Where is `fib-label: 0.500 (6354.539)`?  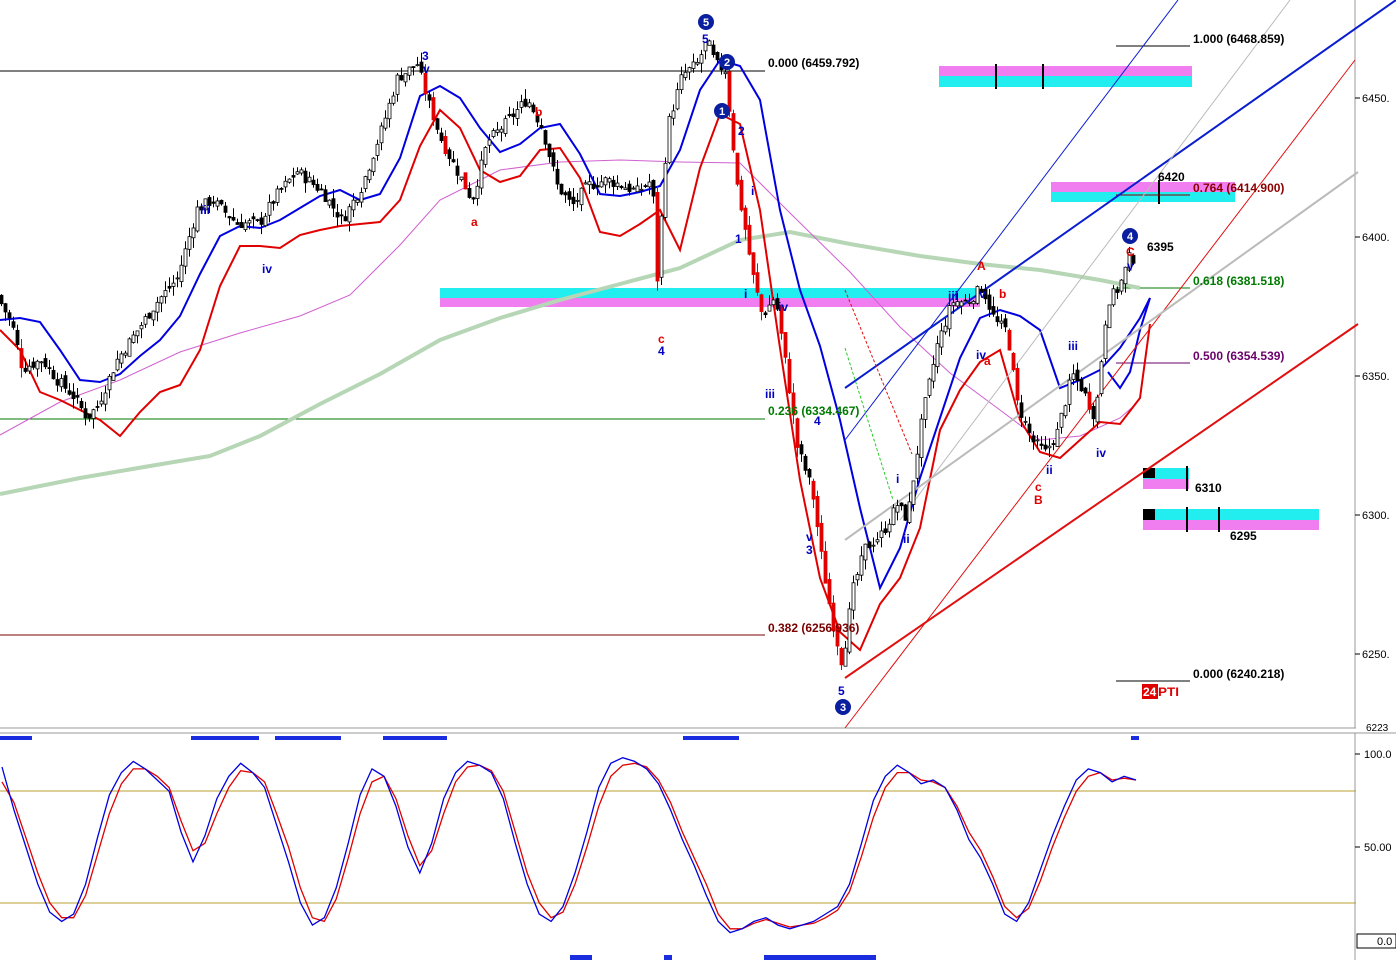
fib-label: 0.500 (6354.539) is located at coordinates (1238, 356).